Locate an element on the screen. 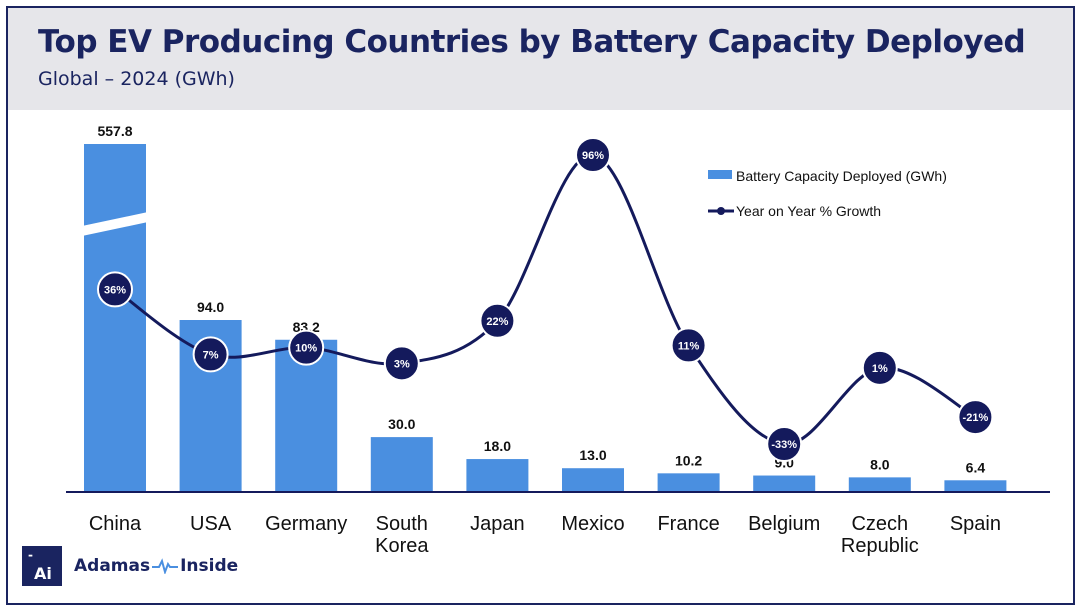  x-tick-label-9: Spain is located at coordinates (975, 524).